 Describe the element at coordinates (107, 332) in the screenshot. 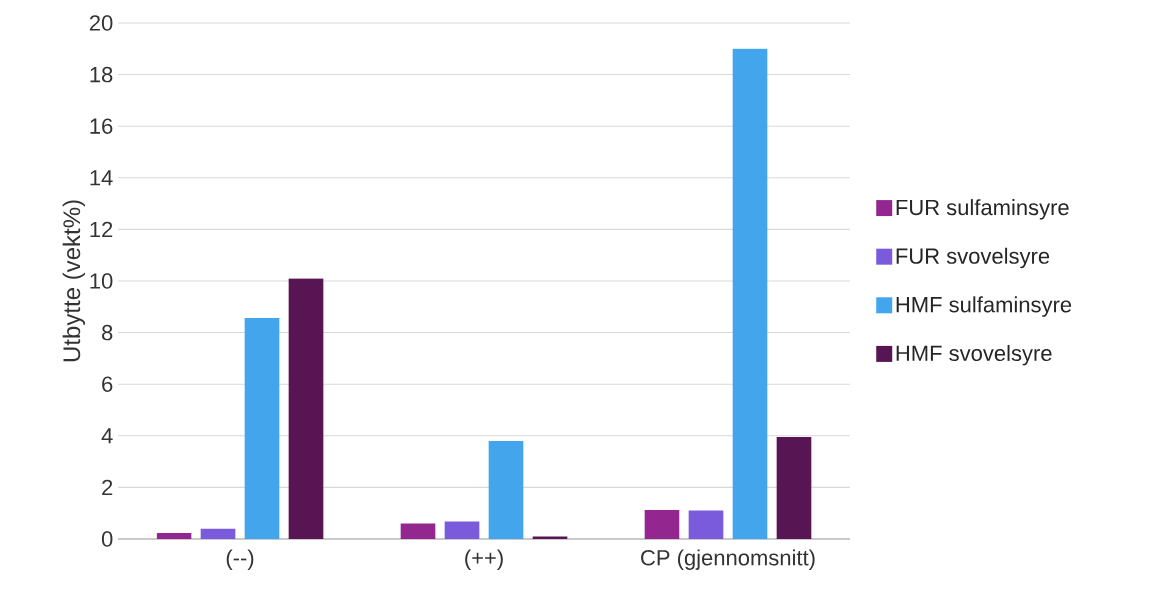

I see `y-tick-label: 8` at that location.